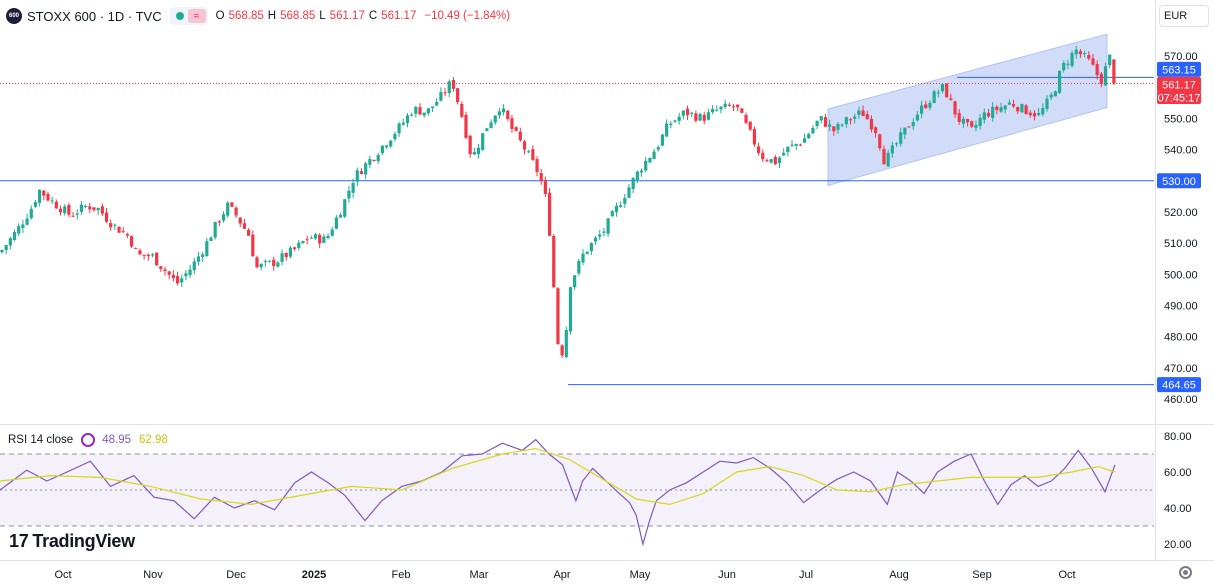  Describe the element at coordinates (564, 575) in the screenshot. I see `time-axis: Oct Nov Dec 2025 Feb Mar Apr May Jun Jul Aug Sep Oct` at that location.